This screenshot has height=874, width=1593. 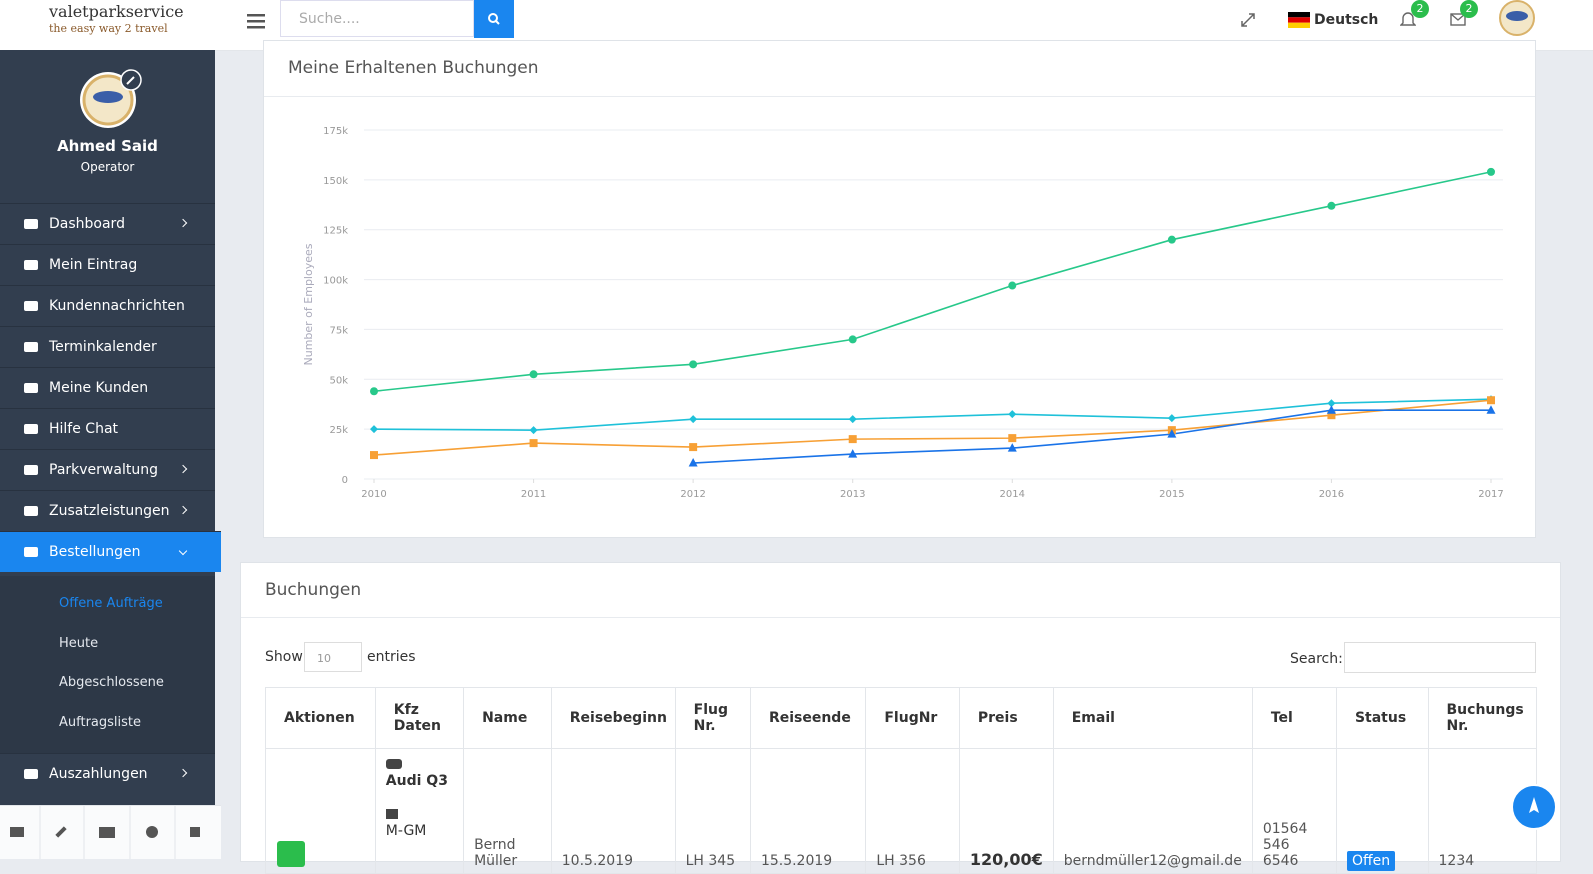 What do you see at coordinates (107, 387) in the screenshot?
I see `menu-item: Meine Kunden` at bounding box center [107, 387].